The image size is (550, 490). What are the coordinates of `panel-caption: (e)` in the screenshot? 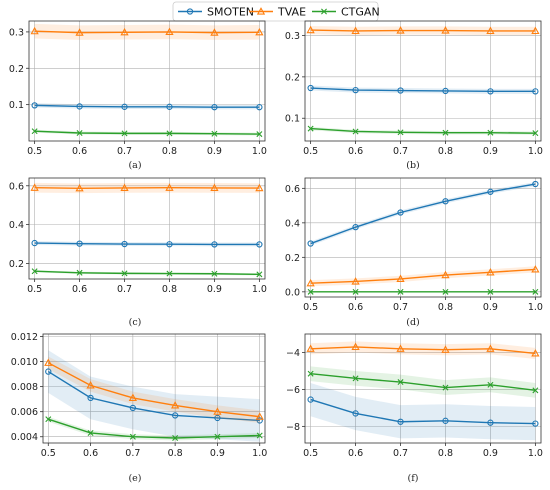 It's located at (134, 478).